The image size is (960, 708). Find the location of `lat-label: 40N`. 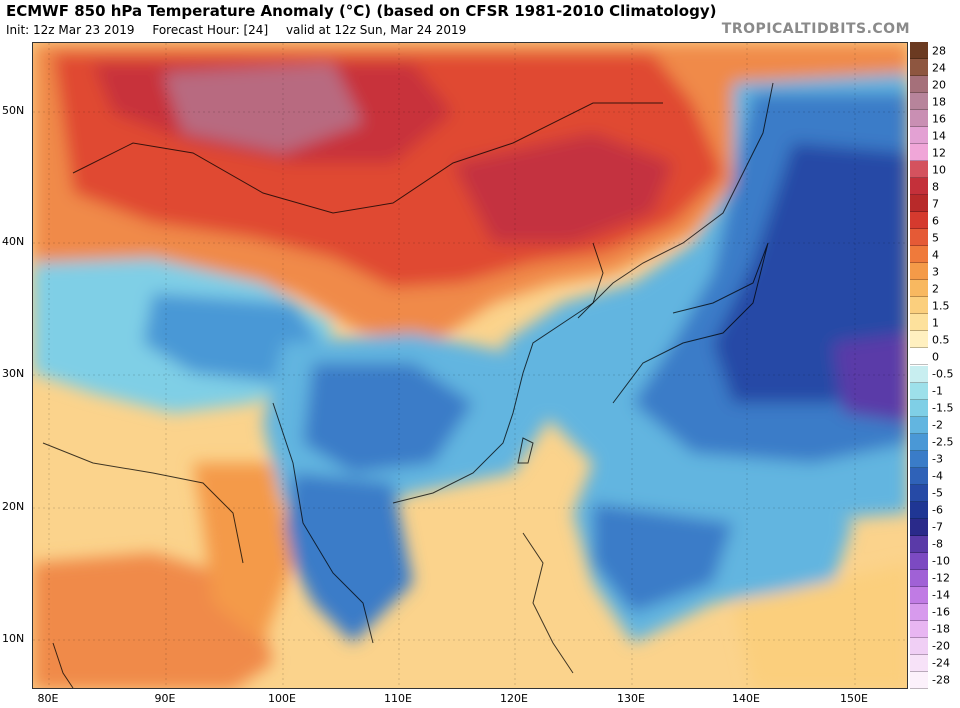

lat-label: 40N is located at coordinates (13, 241).